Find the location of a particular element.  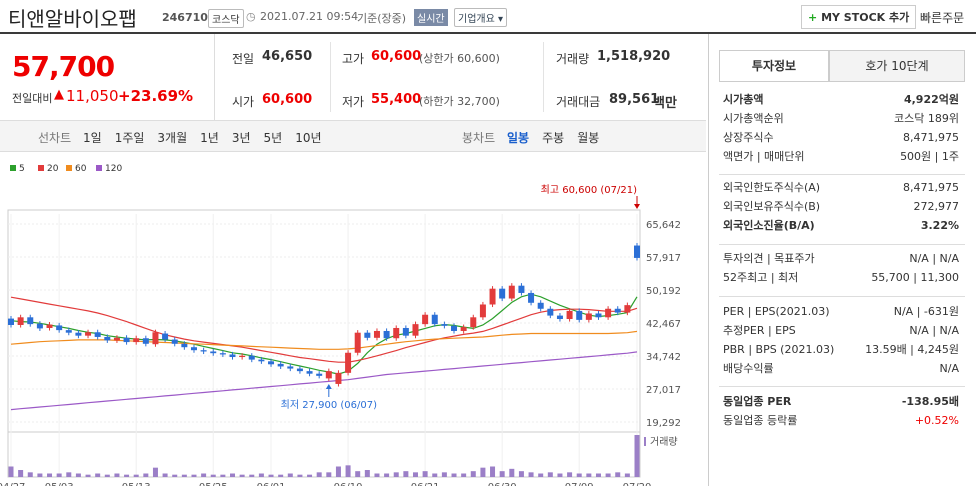

tab-order-book: 호가 10단계 is located at coordinates (897, 66).